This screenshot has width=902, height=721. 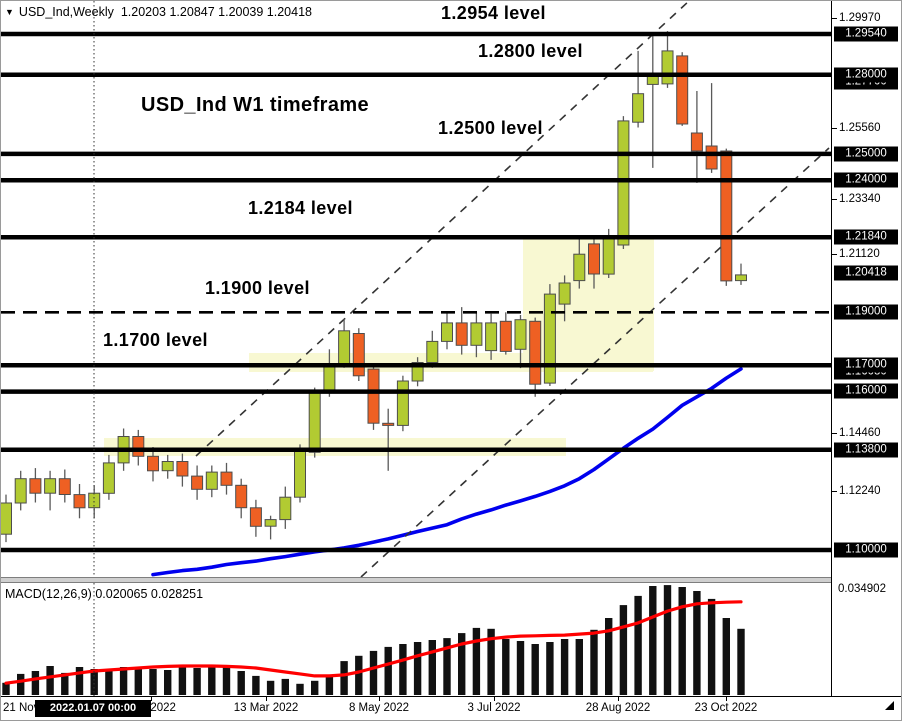 I want to click on chart-annotation: 1.2800 level, so click(x=530, y=51).